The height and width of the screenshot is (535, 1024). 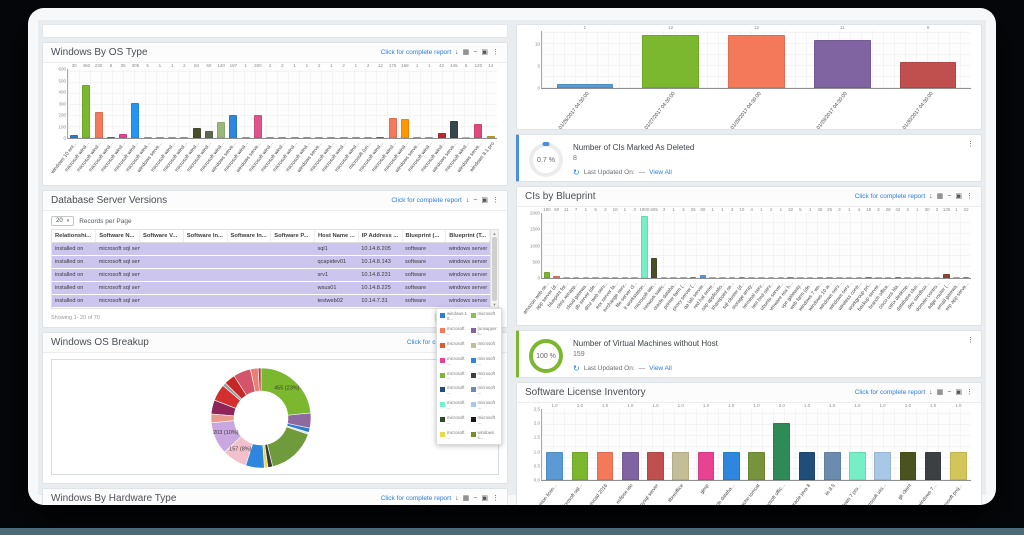 I want to click on bar: 2.0, so click(x=782, y=441).